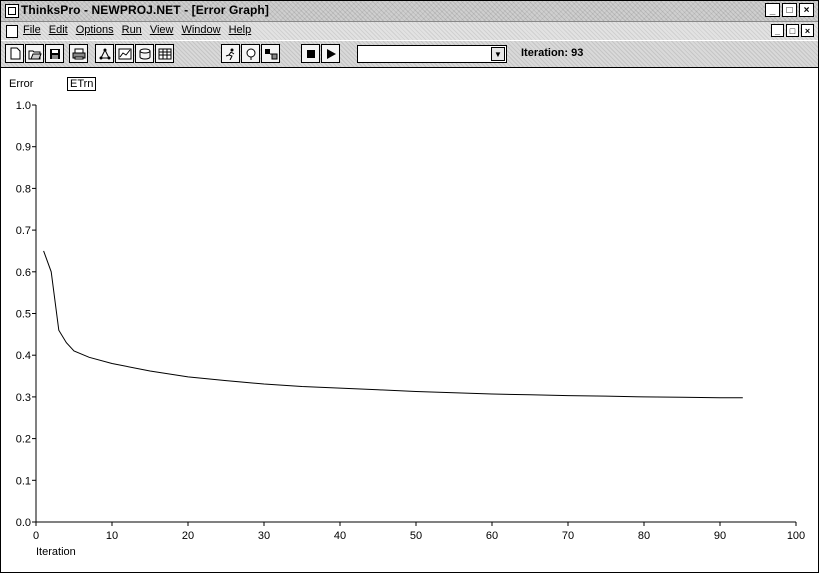  I want to click on x-tick-label-6: 60, so click(492, 536).